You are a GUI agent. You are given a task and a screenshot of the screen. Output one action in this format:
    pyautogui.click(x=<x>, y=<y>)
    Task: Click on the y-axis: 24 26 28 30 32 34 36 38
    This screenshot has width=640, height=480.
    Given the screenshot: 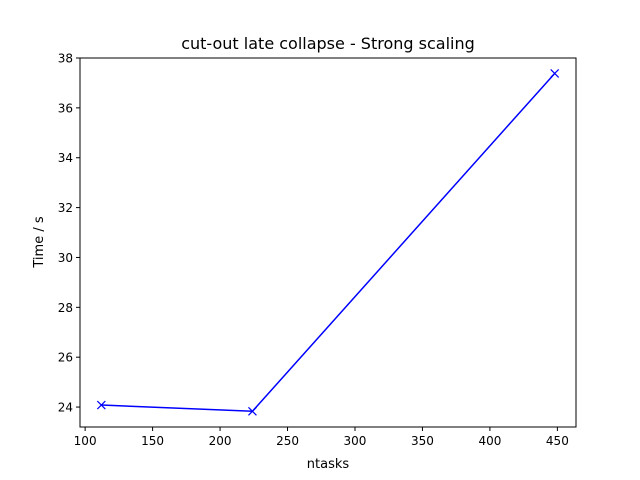 What is the action you would take?
    pyautogui.click(x=69, y=233)
    